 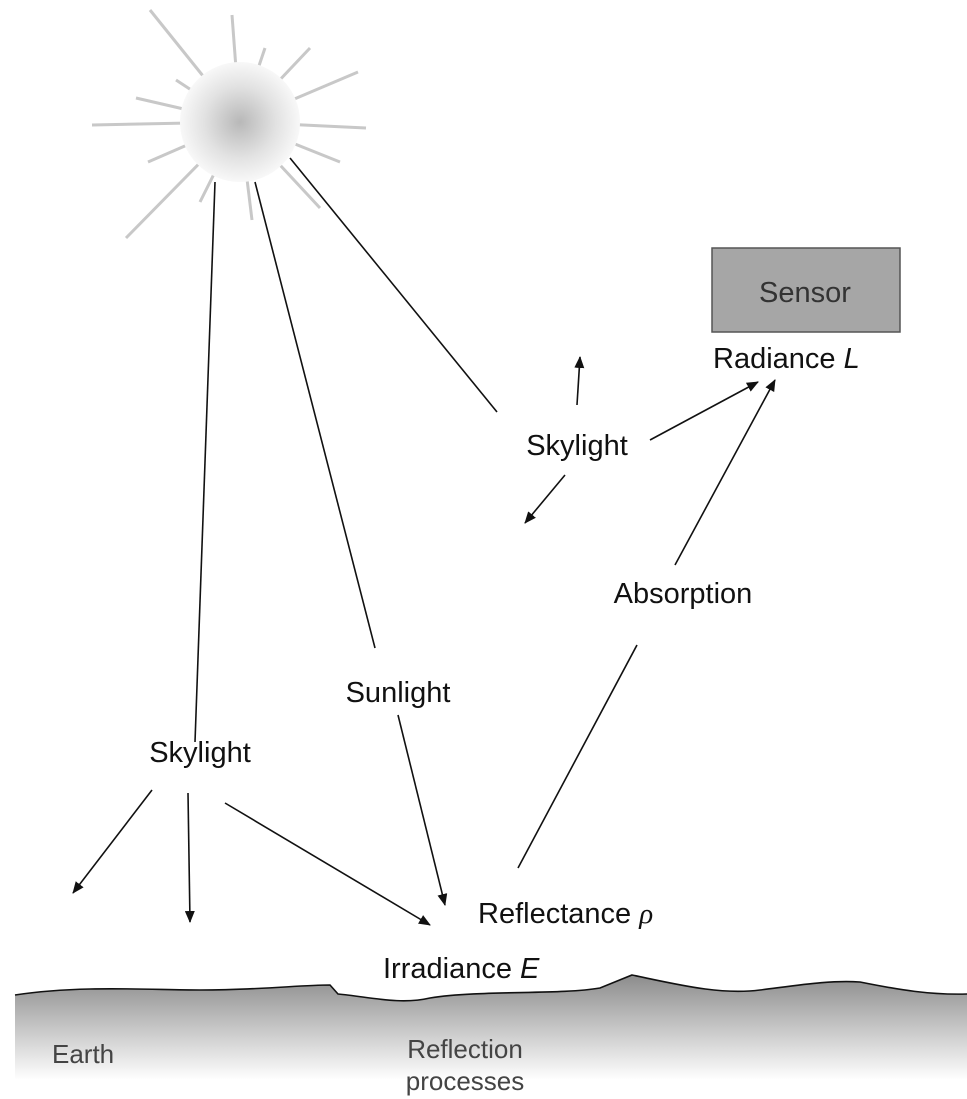 I want to click on radiance-symbol: L, so click(x=852, y=359).